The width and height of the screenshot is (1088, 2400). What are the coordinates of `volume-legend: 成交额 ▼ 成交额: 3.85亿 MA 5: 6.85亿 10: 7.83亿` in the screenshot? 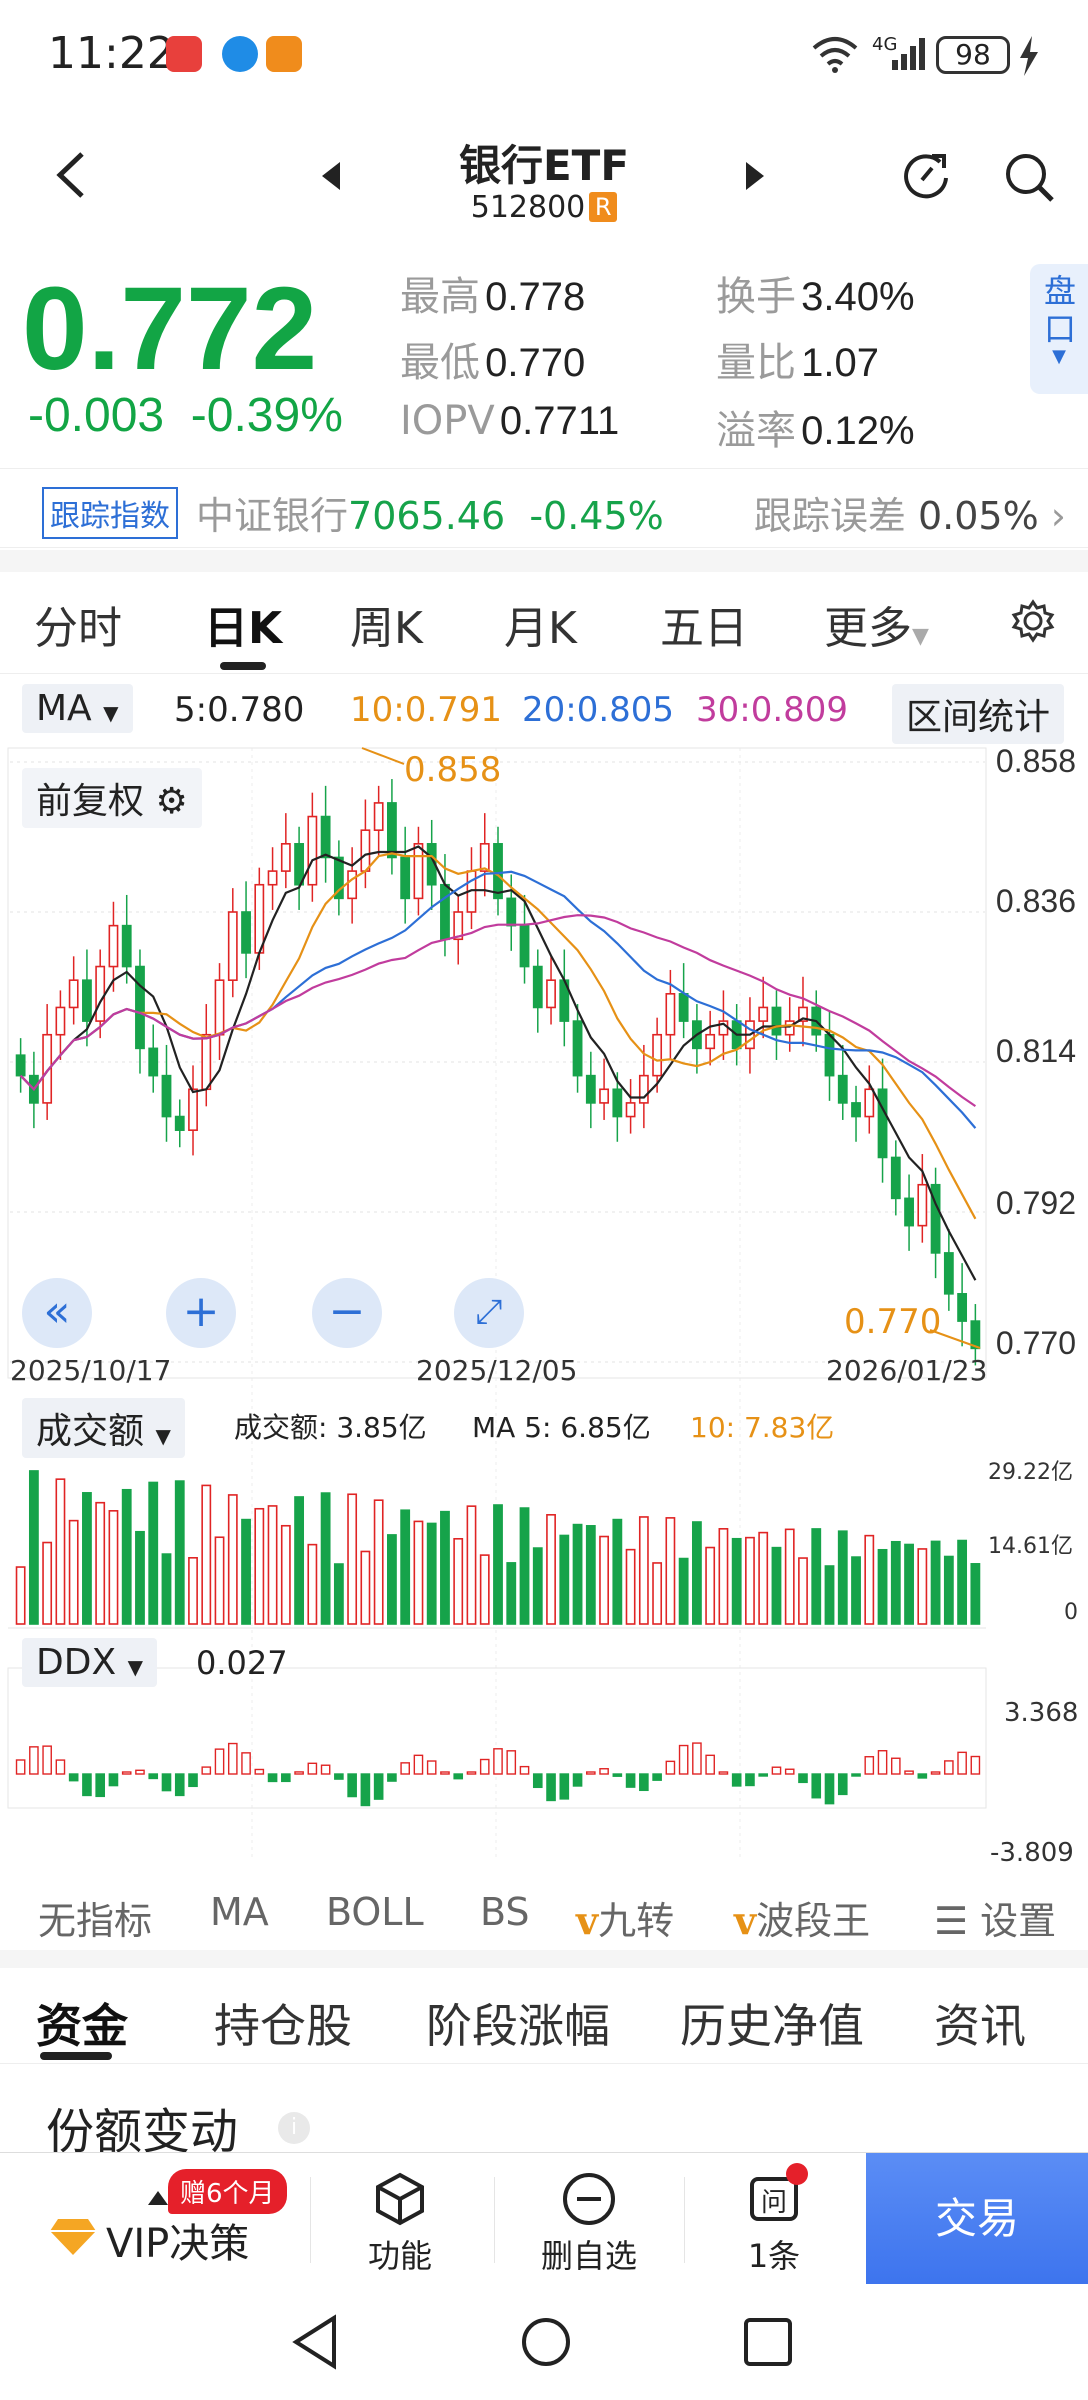 It's located at (544, 1428).